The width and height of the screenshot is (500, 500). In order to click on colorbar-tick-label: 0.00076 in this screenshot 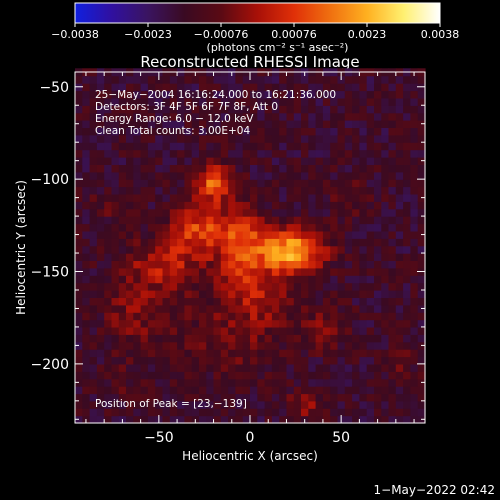, I will do `click(294, 34)`.